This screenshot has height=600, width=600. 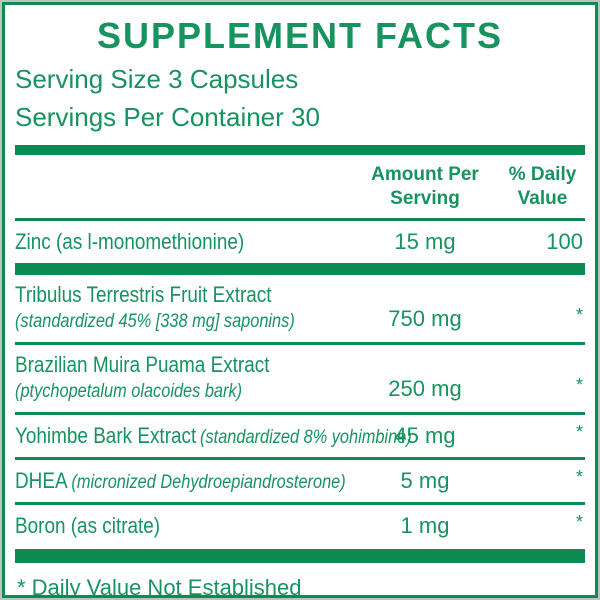 What do you see at coordinates (306, 438) in the screenshot?
I see `ingredient-detail: (standardized 8% yohimbine)` at bounding box center [306, 438].